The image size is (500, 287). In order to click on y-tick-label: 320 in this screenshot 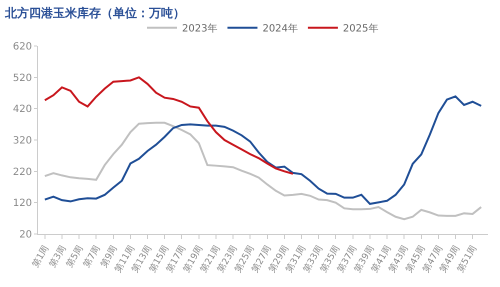, I will do `click(22, 141)`.